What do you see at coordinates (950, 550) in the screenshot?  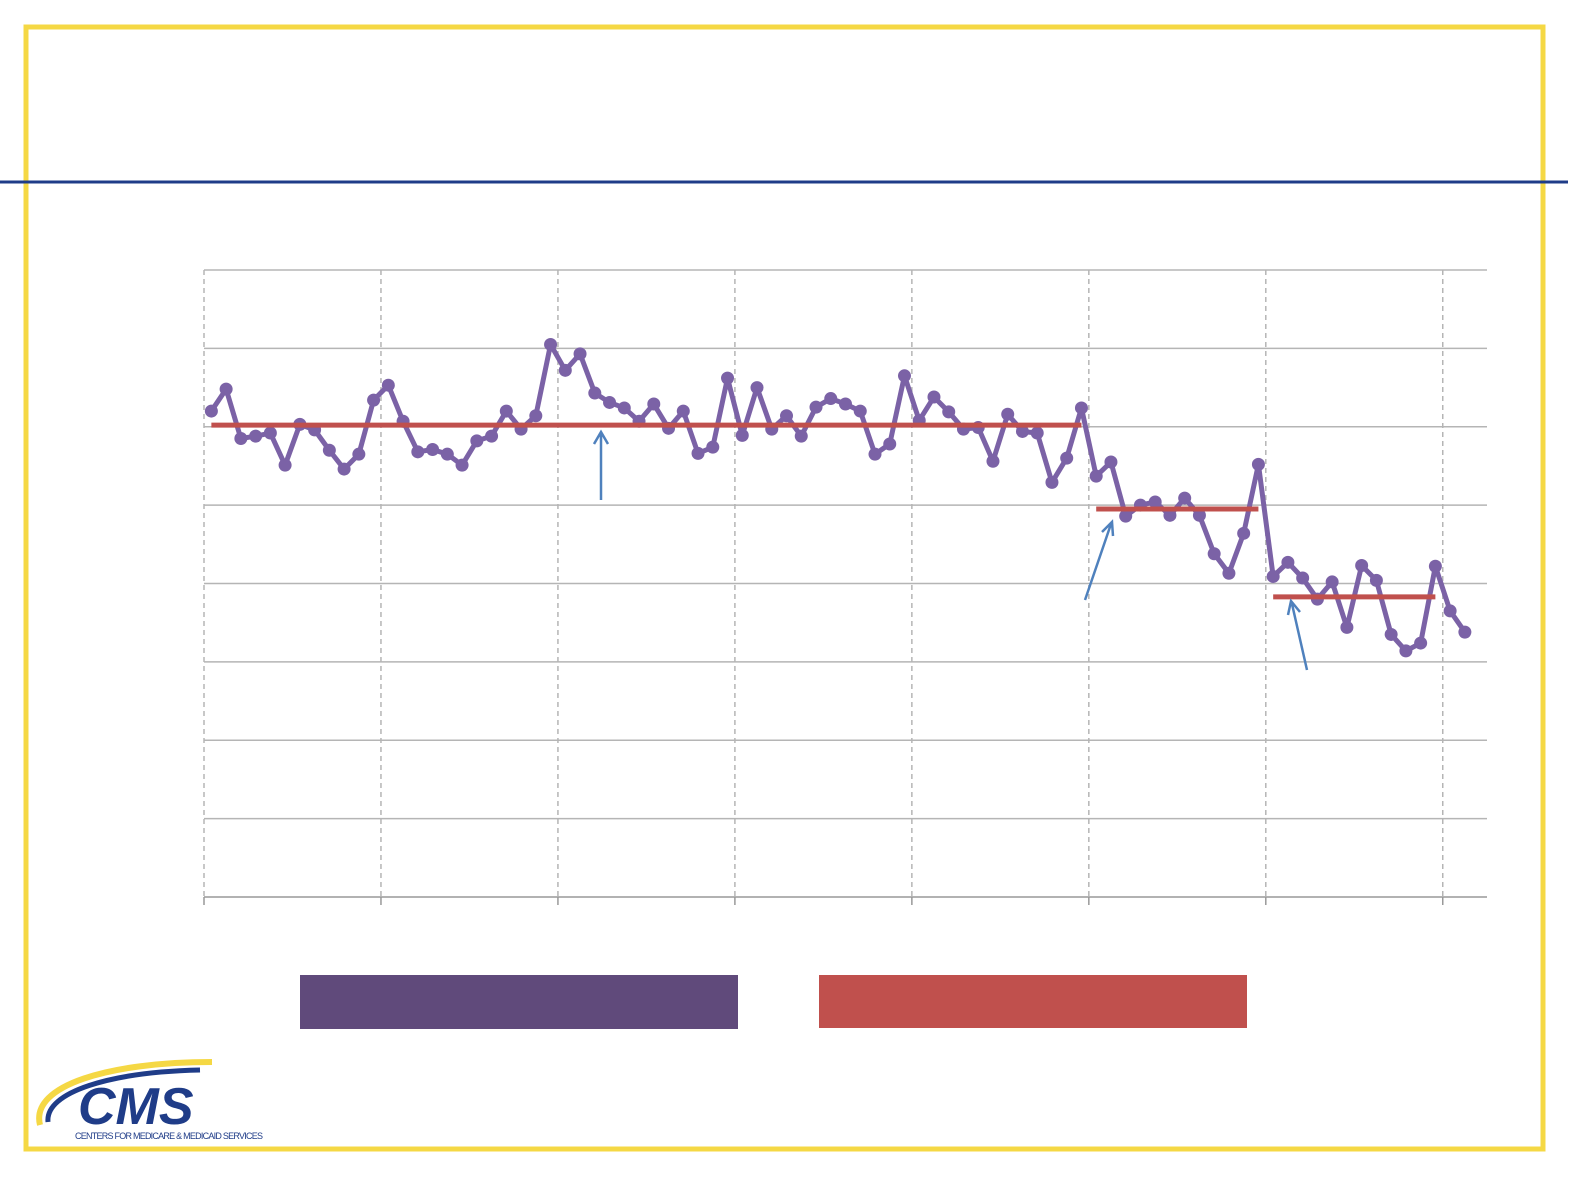 I see `arrows` at bounding box center [950, 550].